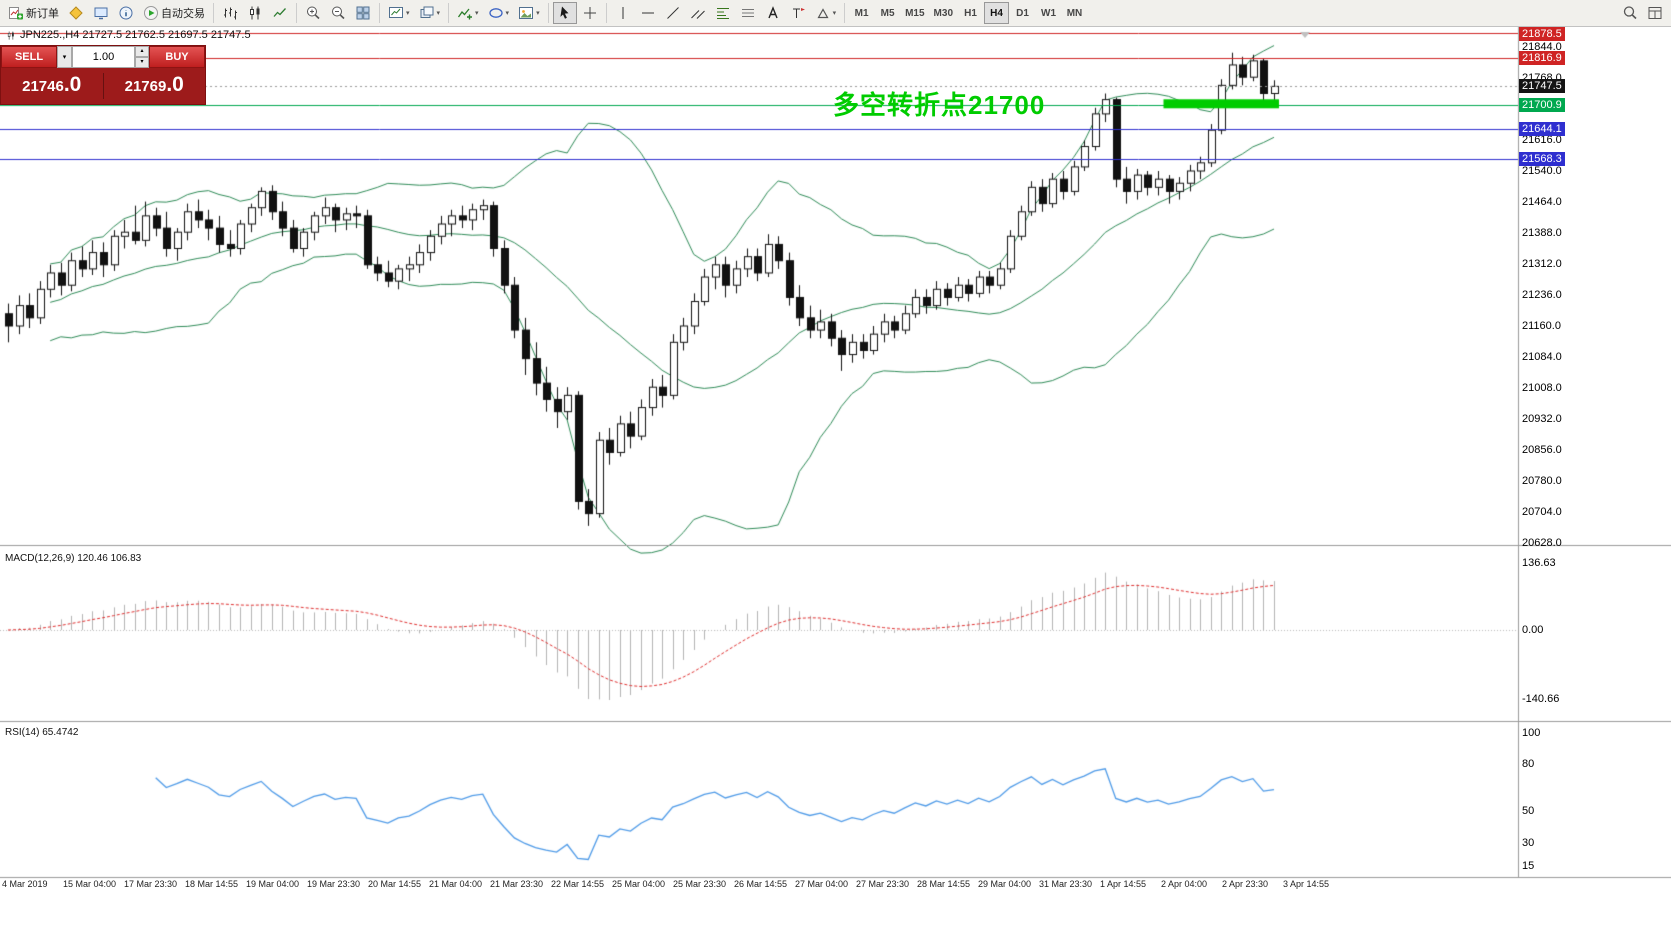 This screenshot has width=1671, height=941. What do you see at coordinates (42, 732) in the screenshot?
I see `rsi-indicator-label: RSI(14) 65.4742` at bounding box center [42, 732].